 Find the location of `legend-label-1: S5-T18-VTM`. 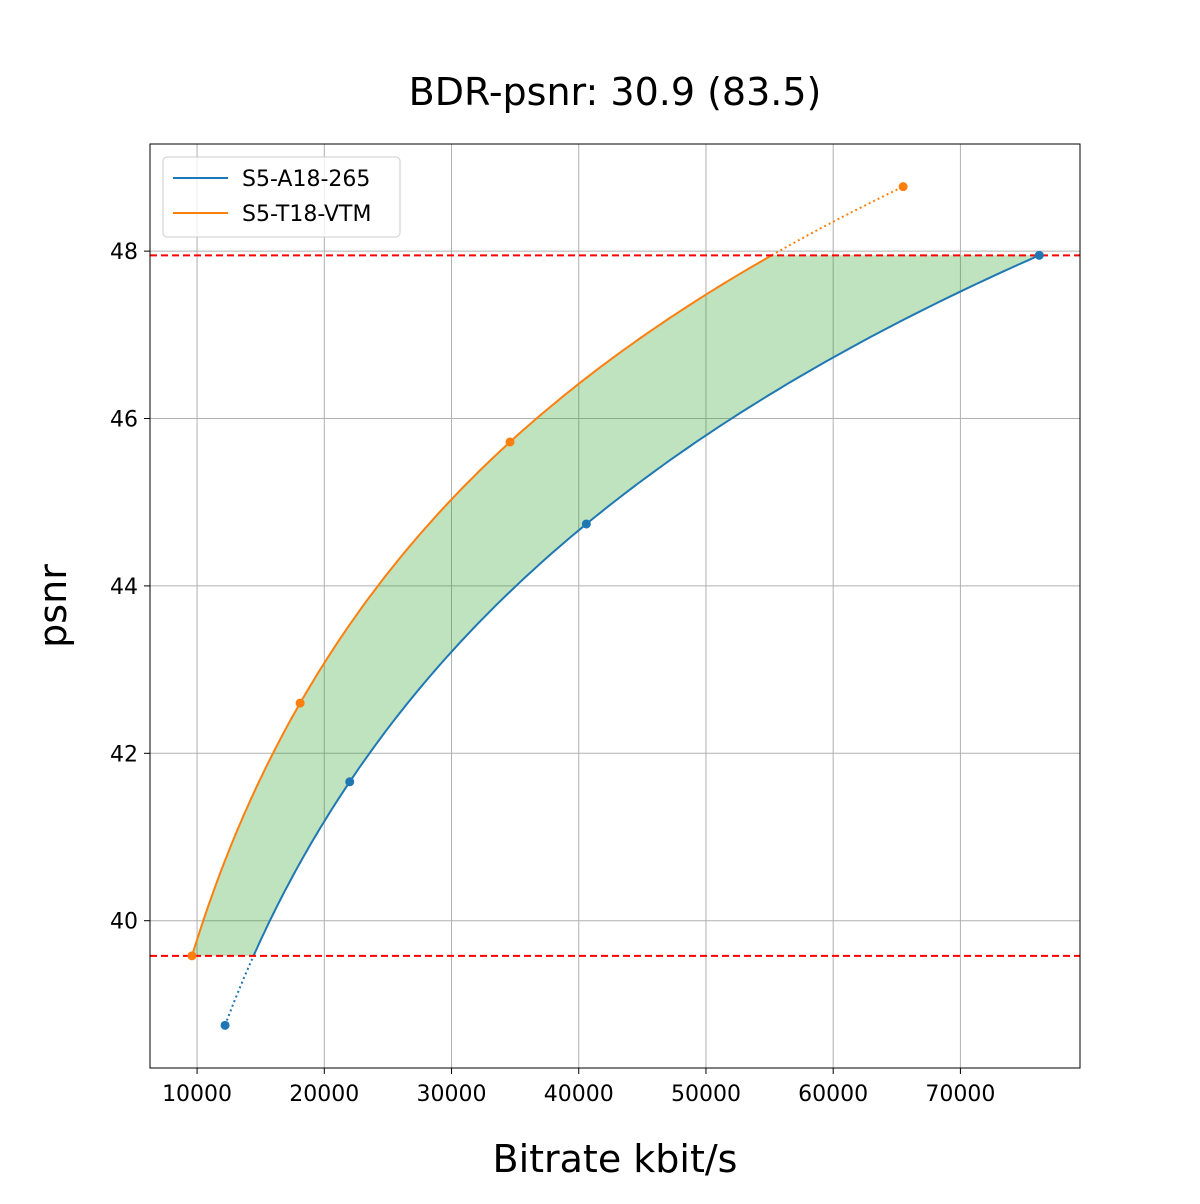

legend-label-1: S5-T18-VTM is located at coordinates (306, 214).